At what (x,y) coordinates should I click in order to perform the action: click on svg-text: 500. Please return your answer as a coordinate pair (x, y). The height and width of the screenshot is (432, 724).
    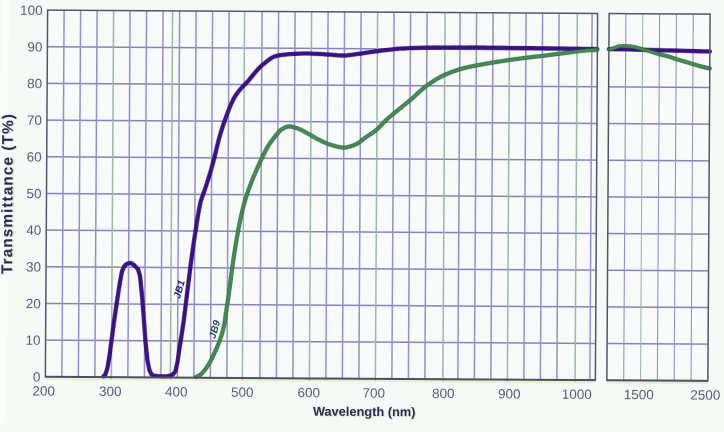
    Looking at the image, I should click on (242, 392).